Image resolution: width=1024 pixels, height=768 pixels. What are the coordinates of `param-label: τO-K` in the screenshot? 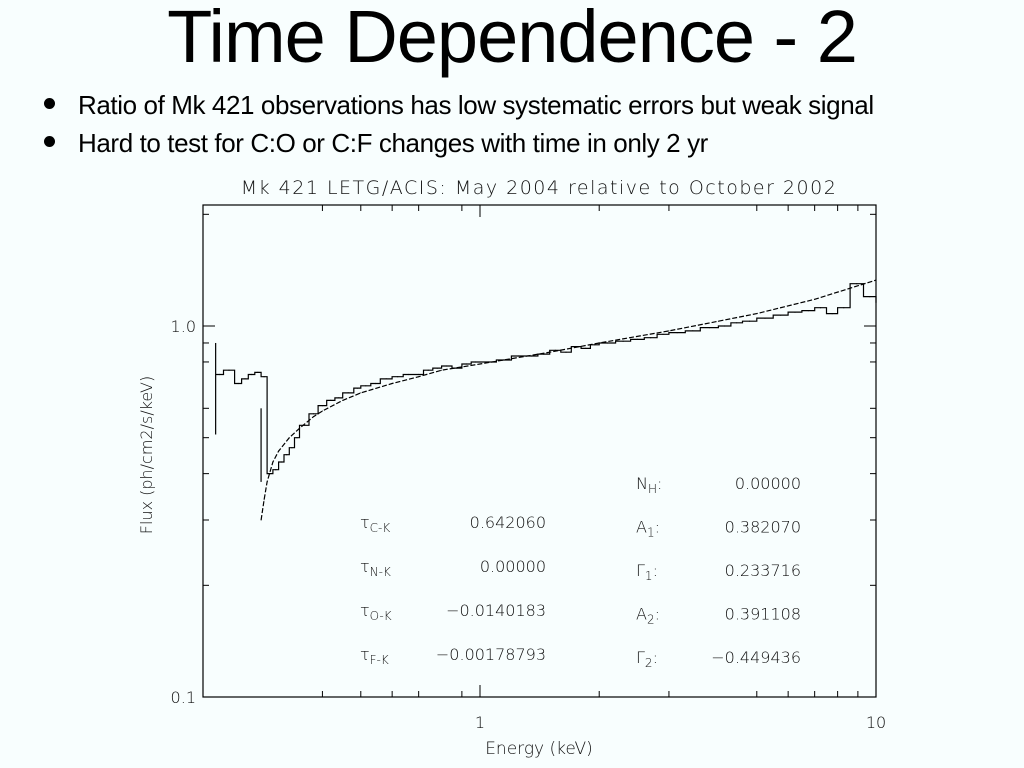 It's located at (376, 612).